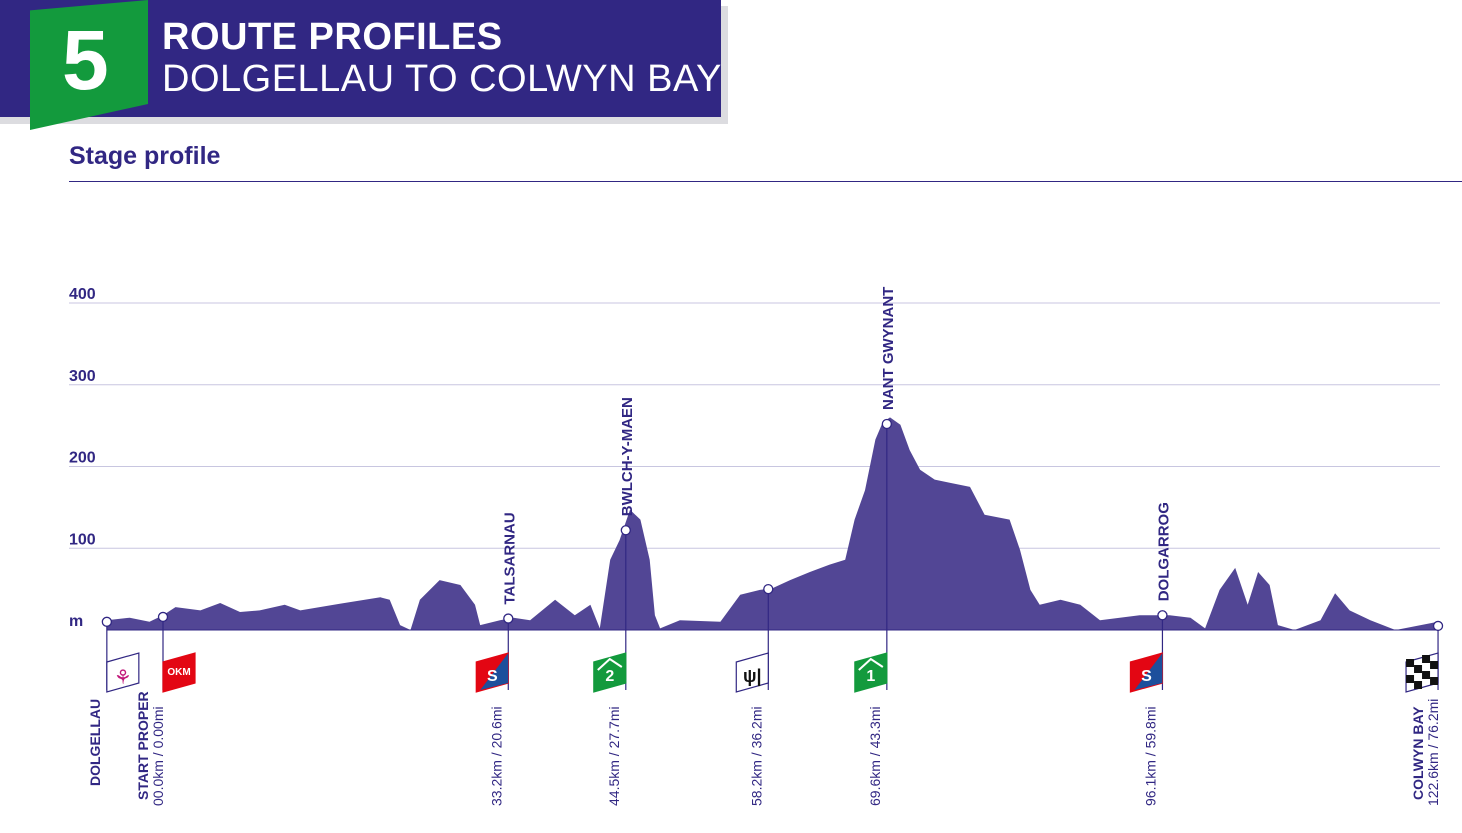 This screenshot has width=1462, height=833. What do you see at coordinates (123, 678) in the screenshot?
I see `start-cyclist-icon: ⚘` at bounding box center [123, 678].